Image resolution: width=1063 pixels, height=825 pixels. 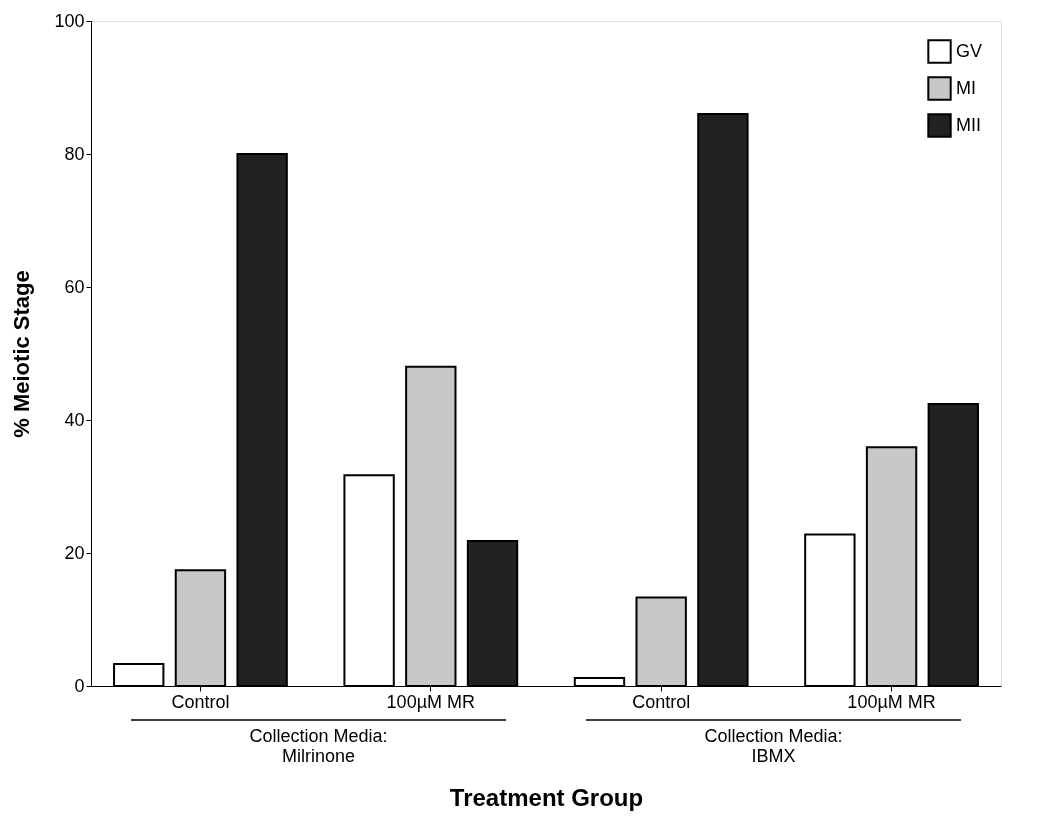 What do you see at coordinates (74, 153) in the screenshot?
I see `y-tick-label: 80` at bounding box center [74, 153].